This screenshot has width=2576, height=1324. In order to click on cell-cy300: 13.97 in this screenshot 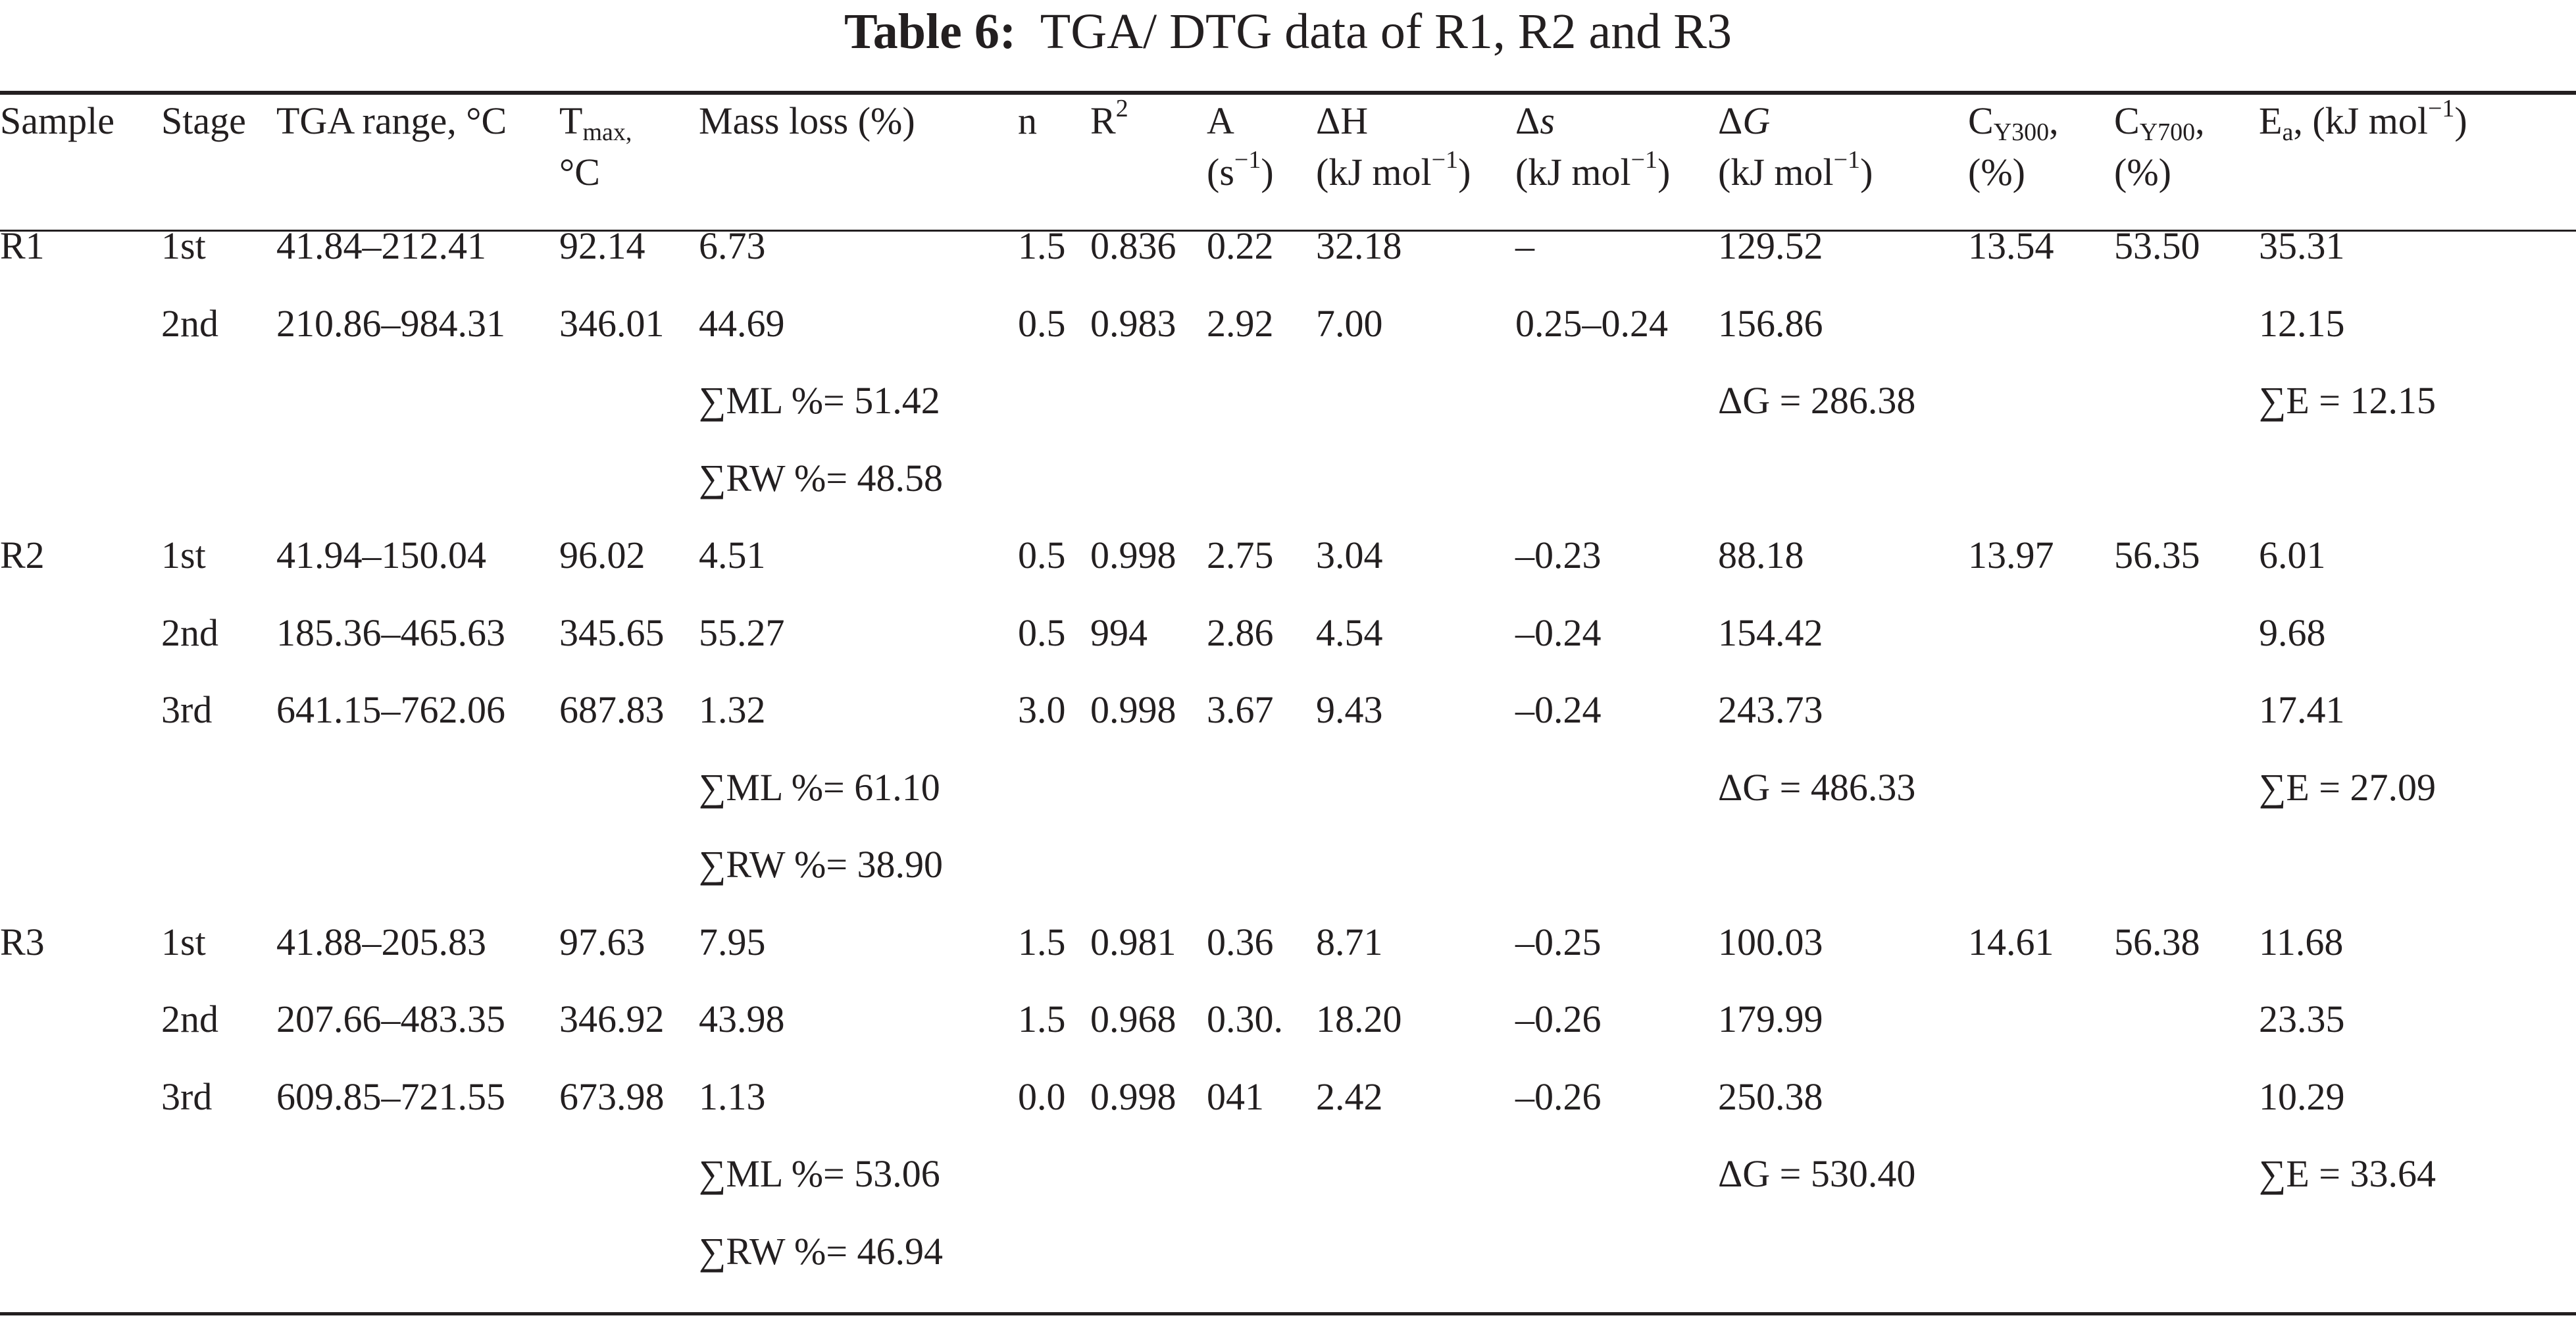, I will do `click(2011, 555)`.